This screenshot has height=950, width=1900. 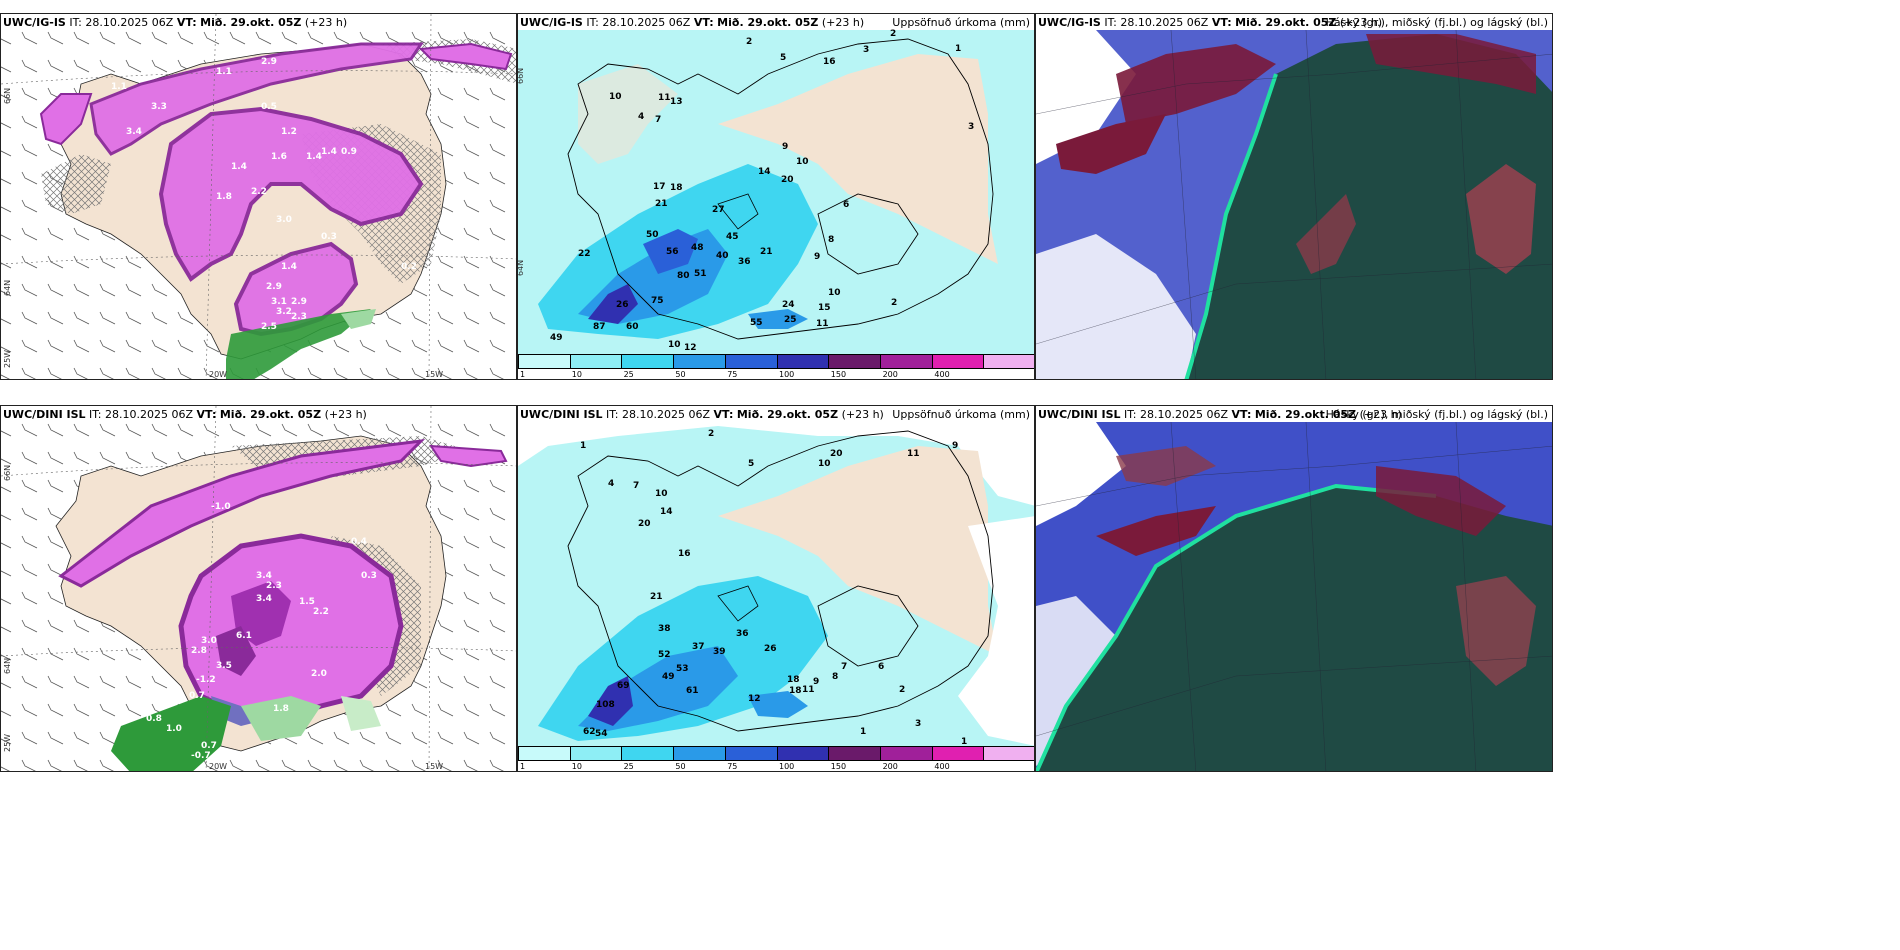 I want to click on map-value-label: 37, so click(x=698, y=647).